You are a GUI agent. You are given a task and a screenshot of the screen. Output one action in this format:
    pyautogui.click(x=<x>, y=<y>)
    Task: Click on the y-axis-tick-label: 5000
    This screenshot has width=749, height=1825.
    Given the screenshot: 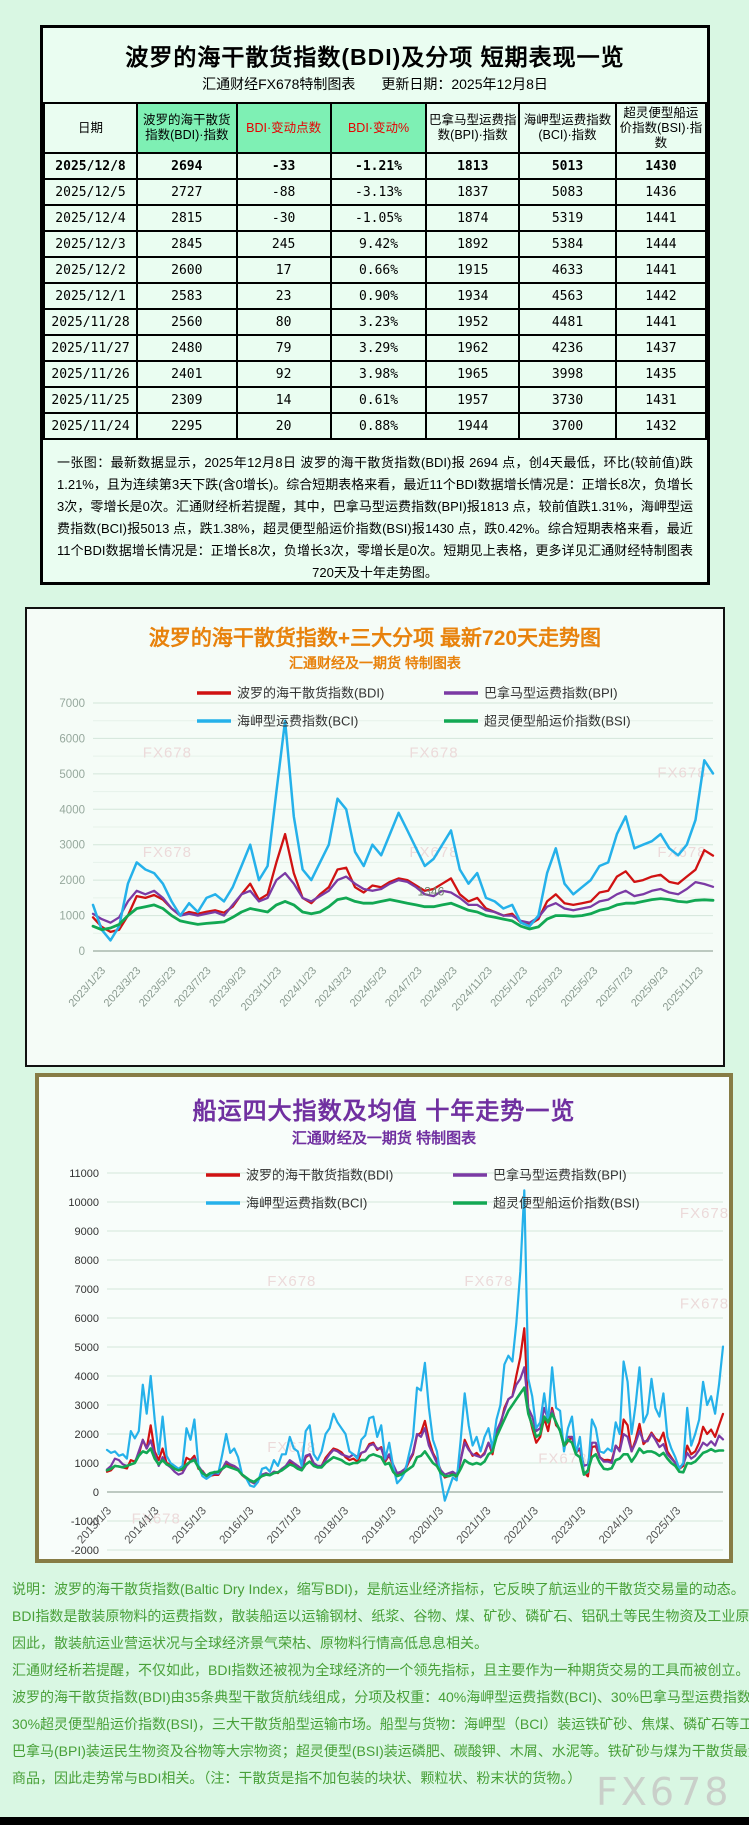 What is the action you would take?
    pyautogui.click(x=72, y=775)
    